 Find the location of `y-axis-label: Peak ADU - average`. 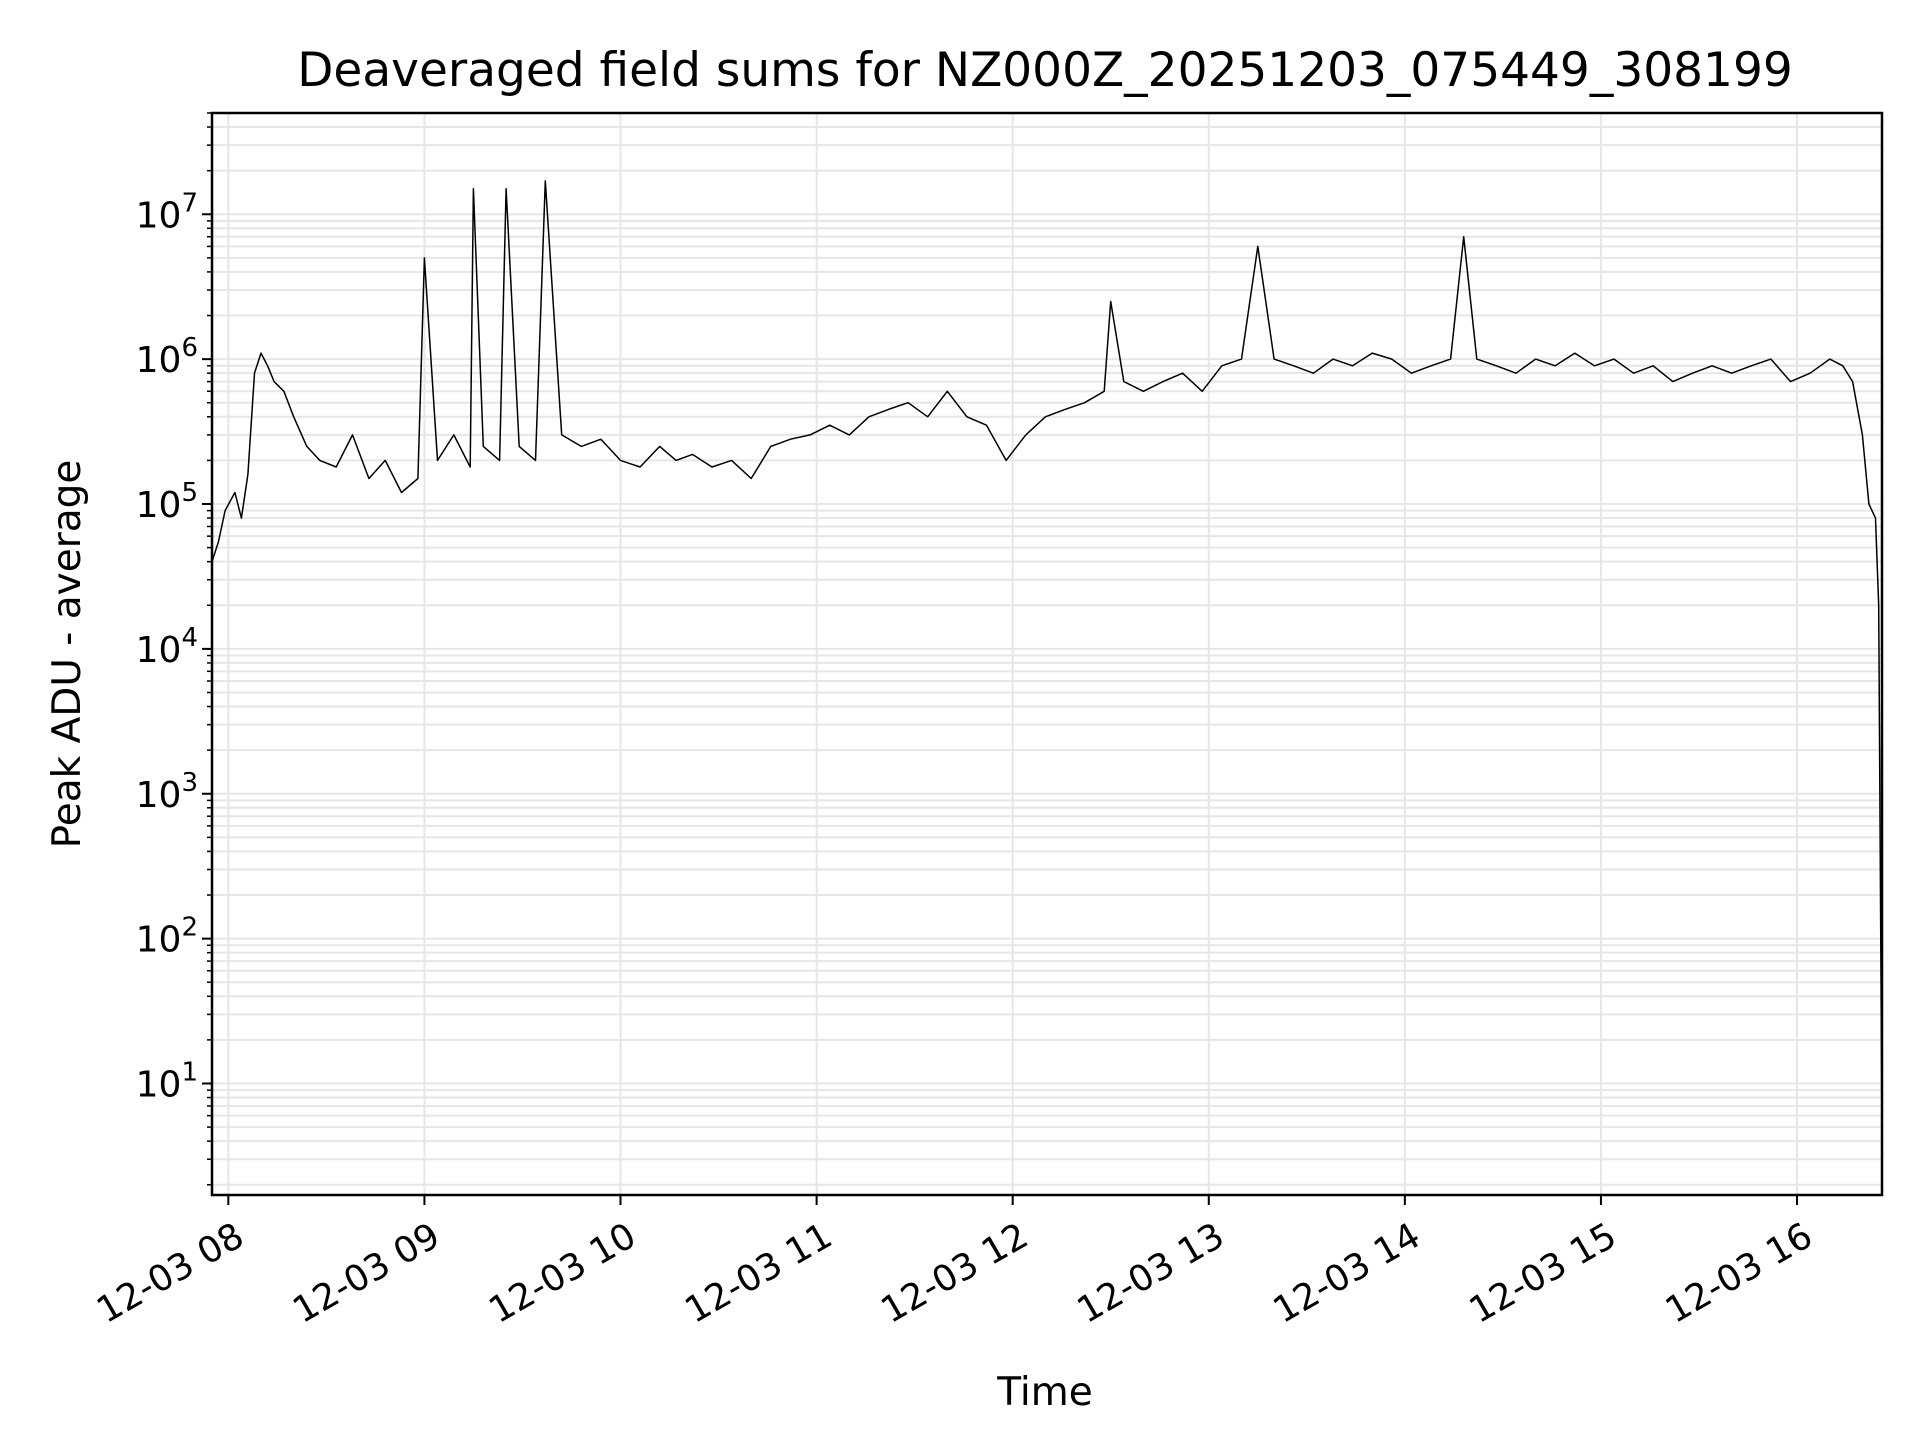

y-axis-label: Peak ADU - average is located at coordinates (67, 654).